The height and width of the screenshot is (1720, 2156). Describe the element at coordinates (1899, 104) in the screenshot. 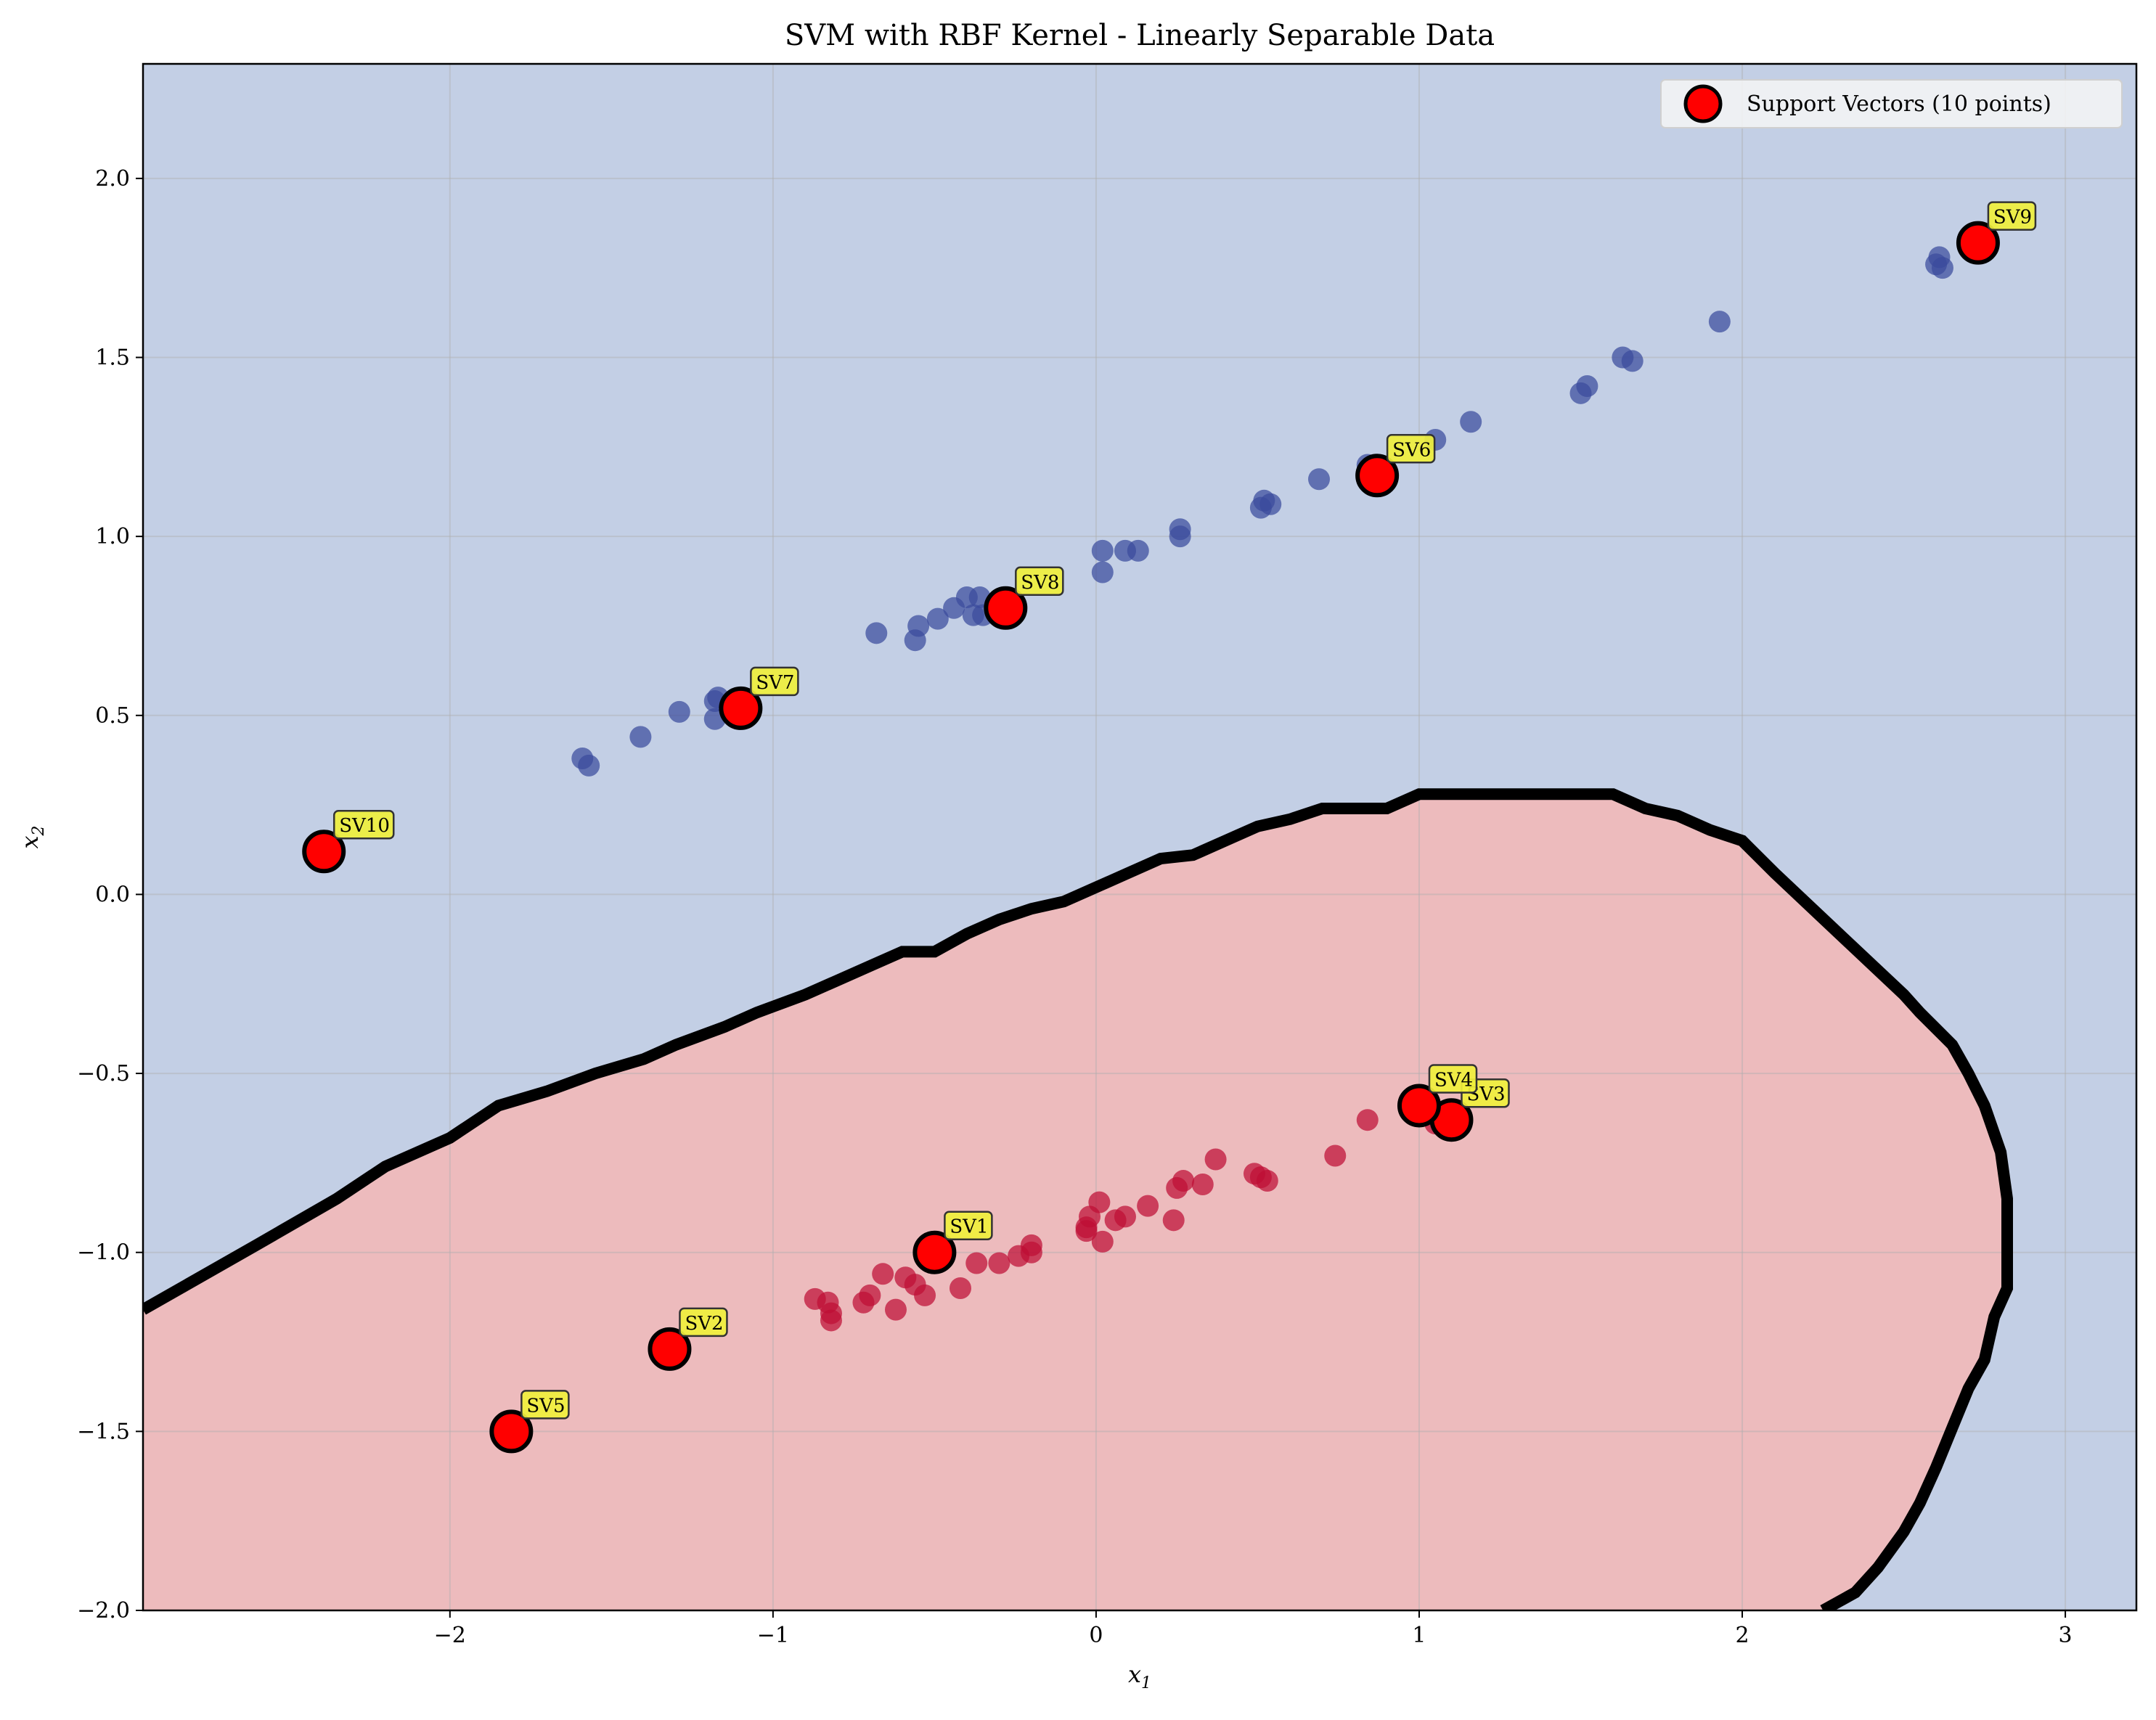

I see `legend-label: Support Vectors (10 points)` at that location.